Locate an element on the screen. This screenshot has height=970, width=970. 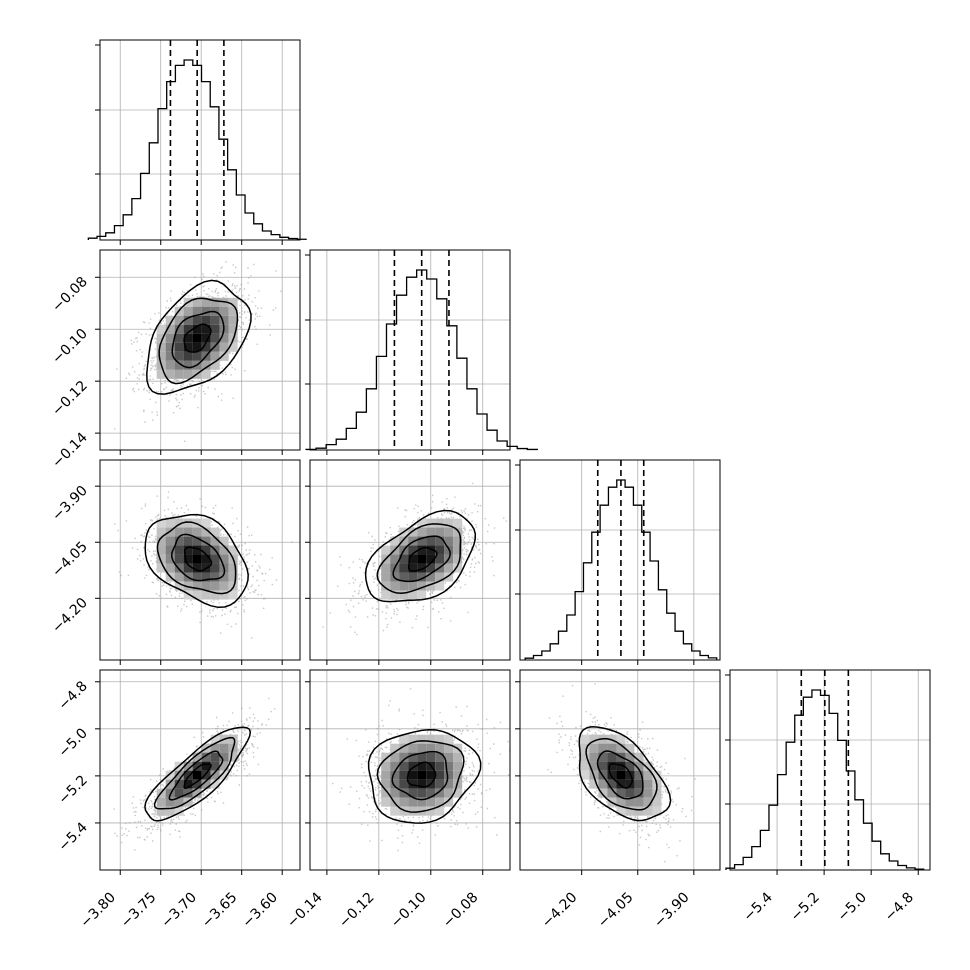
scatter-dots is located at coordinates (414, 559).